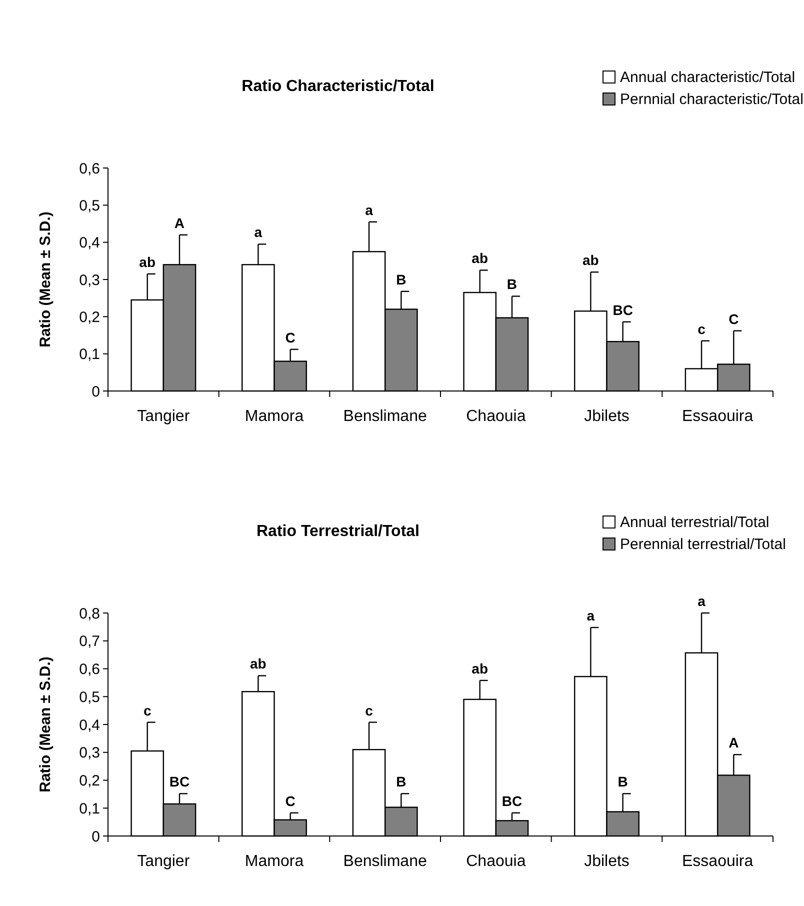 This screenshot has height=906, width=804. I want to click on legend-label: Annual characteristic/Total, so click(708, 77).